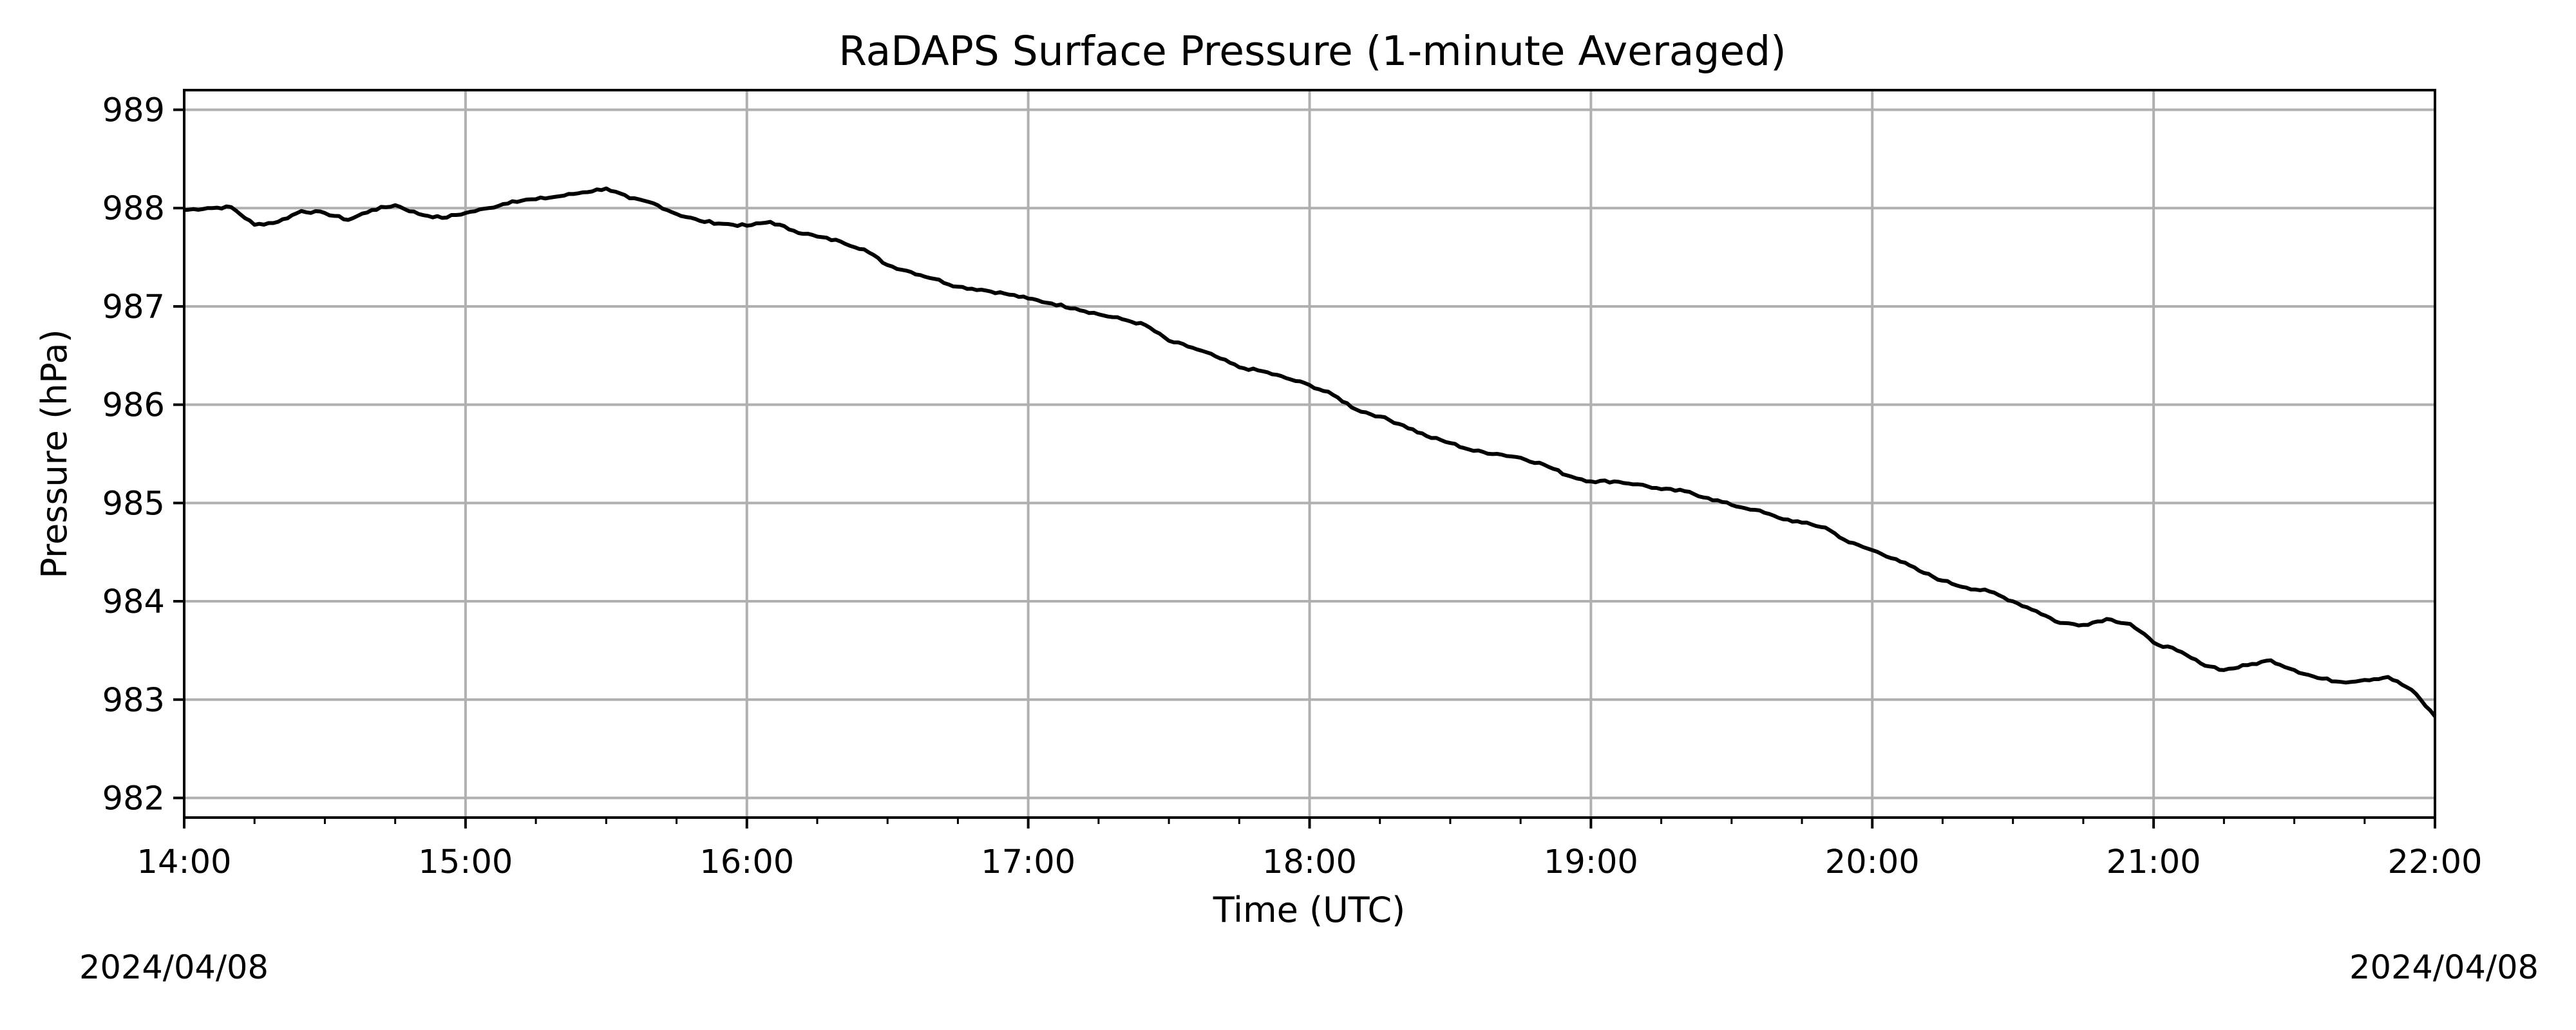  Describe the element at coordinates (2444, 968) in the screenshot. I see `footer-date-right: 2024/04/08` at that location.